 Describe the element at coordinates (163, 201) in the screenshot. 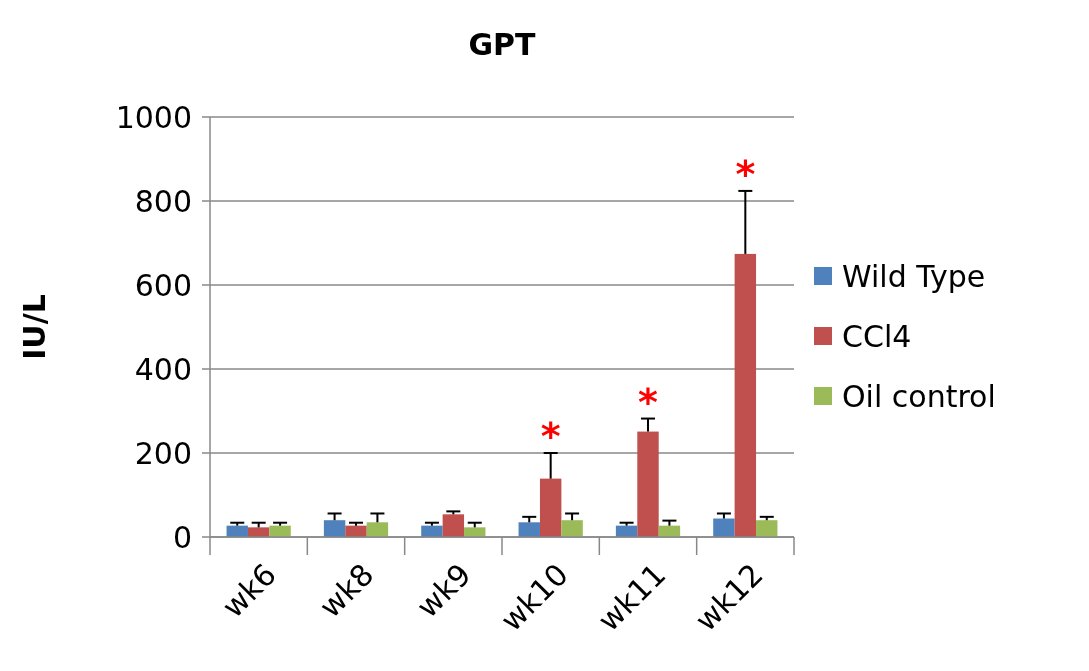

I see `y-tick-label: 800` at that location.